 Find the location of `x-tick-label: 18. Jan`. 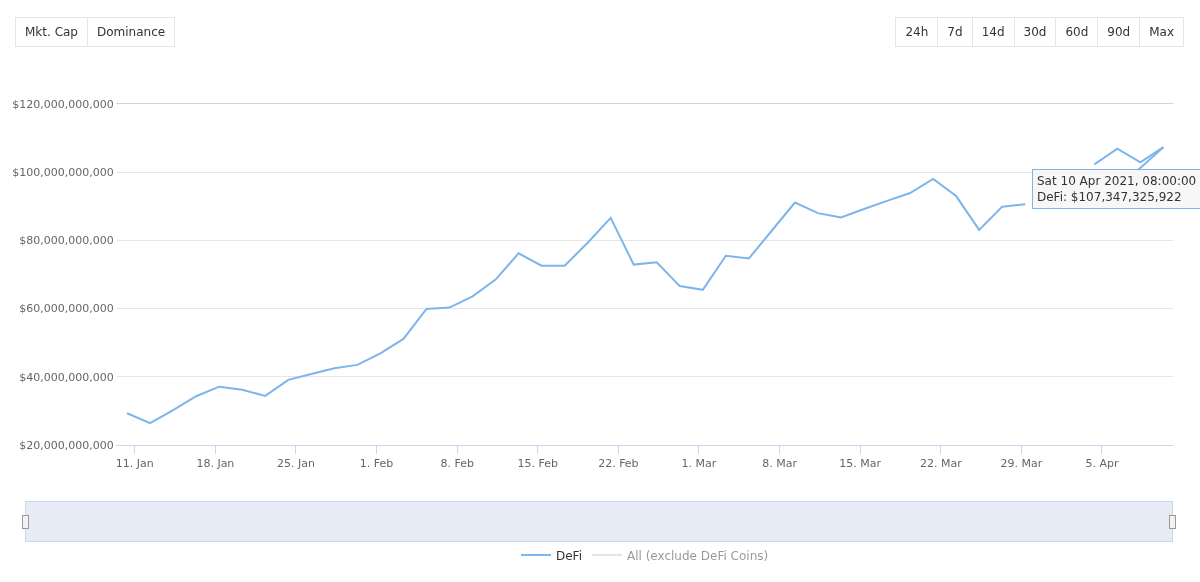

x-tick-label: 18. Jan is located at coordinates (215, 464).